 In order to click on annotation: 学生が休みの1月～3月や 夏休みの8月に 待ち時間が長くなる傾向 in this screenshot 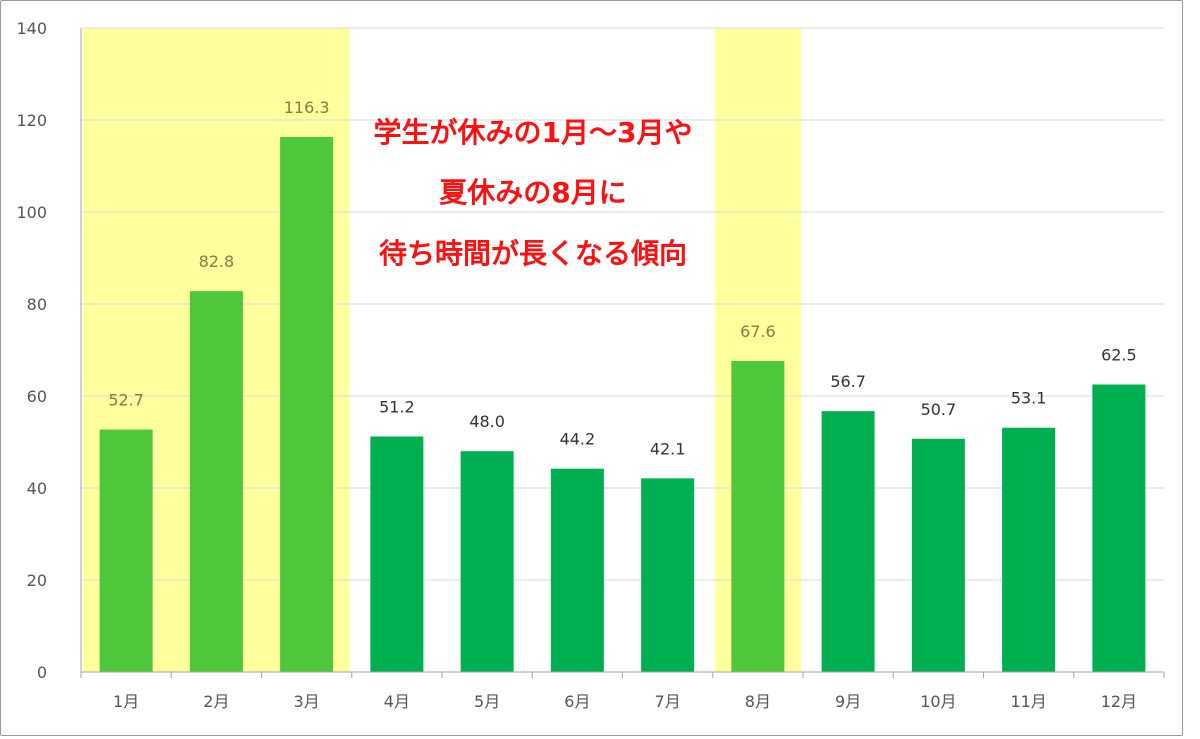, I will do `click(533, 193)`.